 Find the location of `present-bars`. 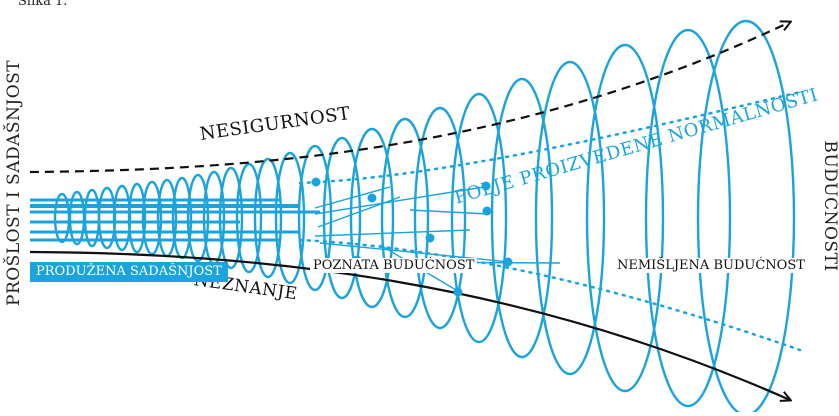

present-bars is located at coordinates (175, 220).